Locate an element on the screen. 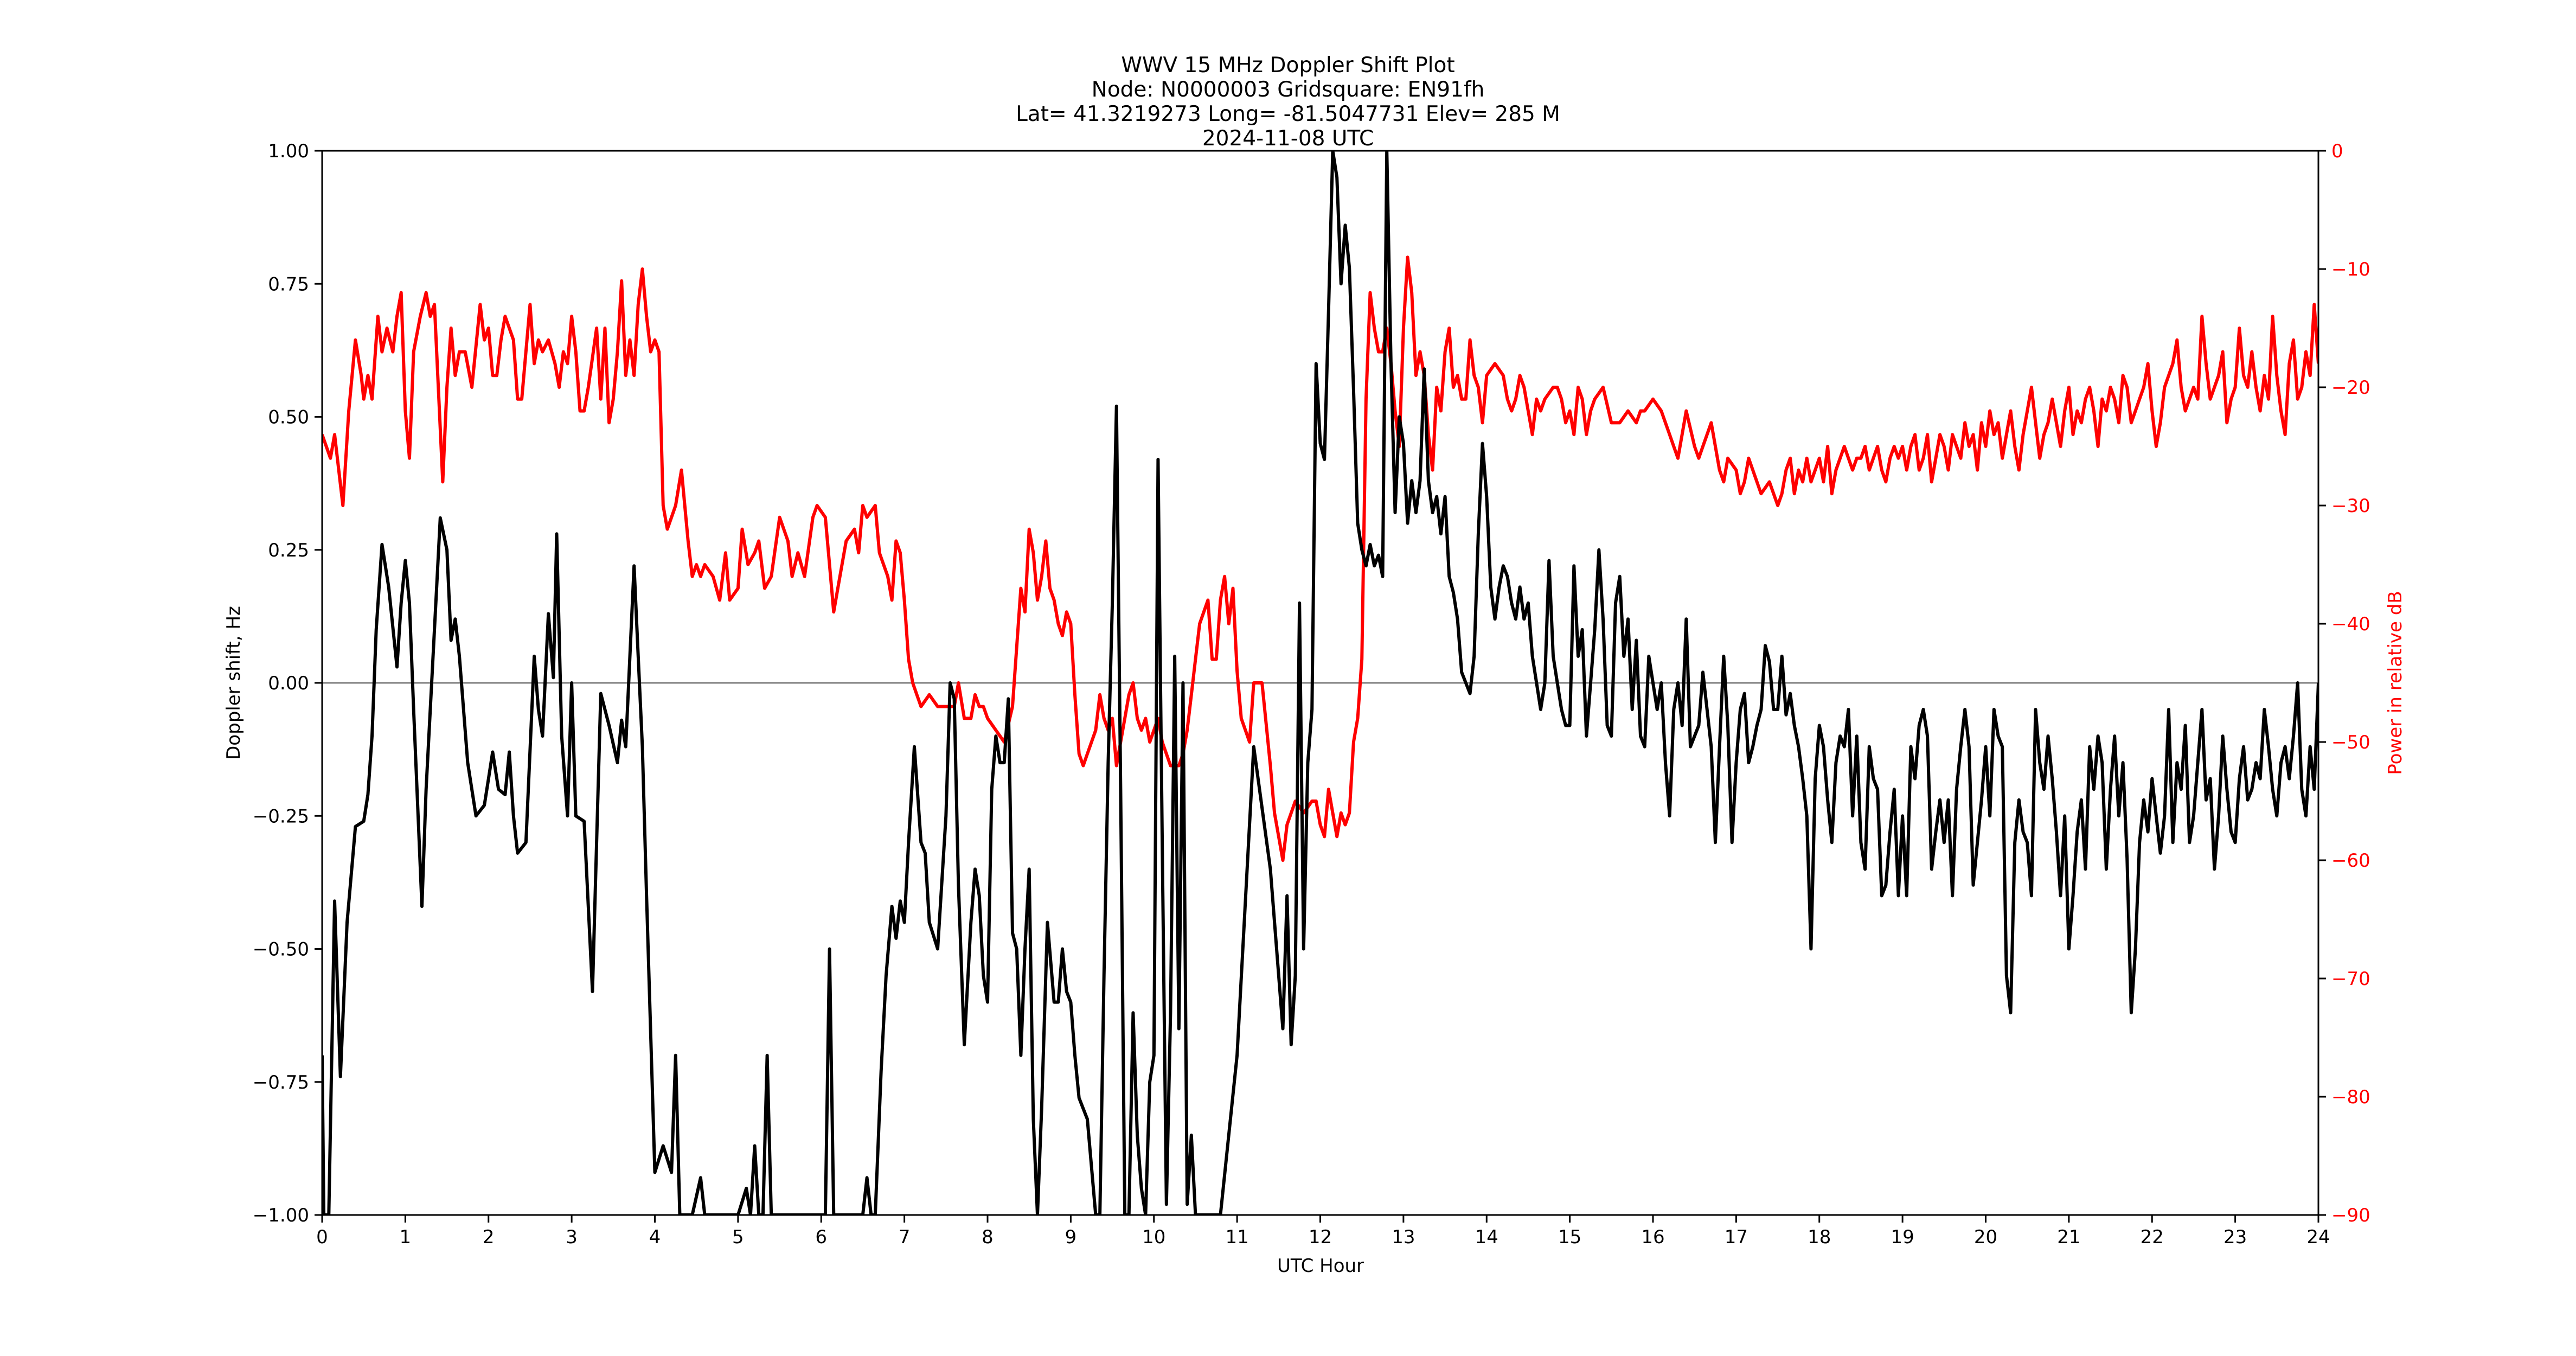 This screenshot has height=1356, width=2576. y2-tick-label: −30 is located at coordinates (2351, 506).